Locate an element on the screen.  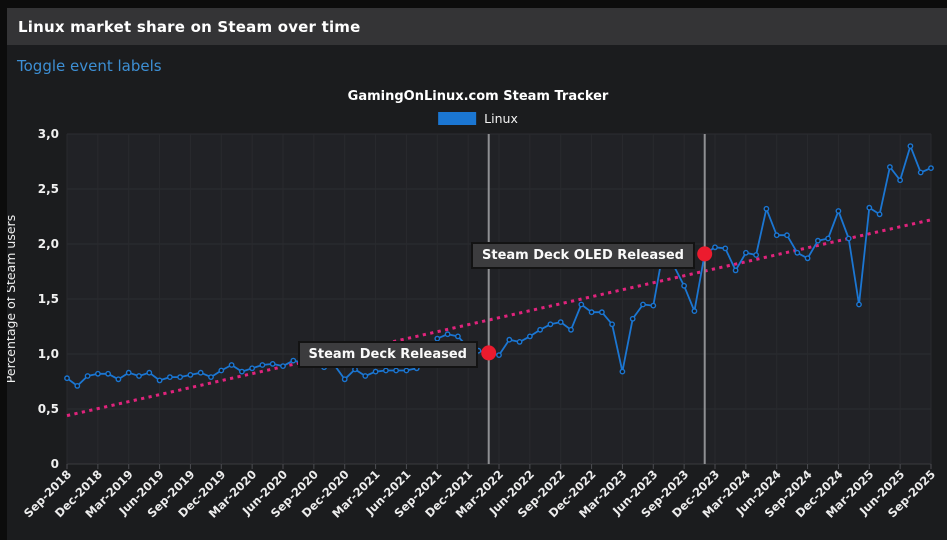
legend-swatch is located at coordinates (457, 118).